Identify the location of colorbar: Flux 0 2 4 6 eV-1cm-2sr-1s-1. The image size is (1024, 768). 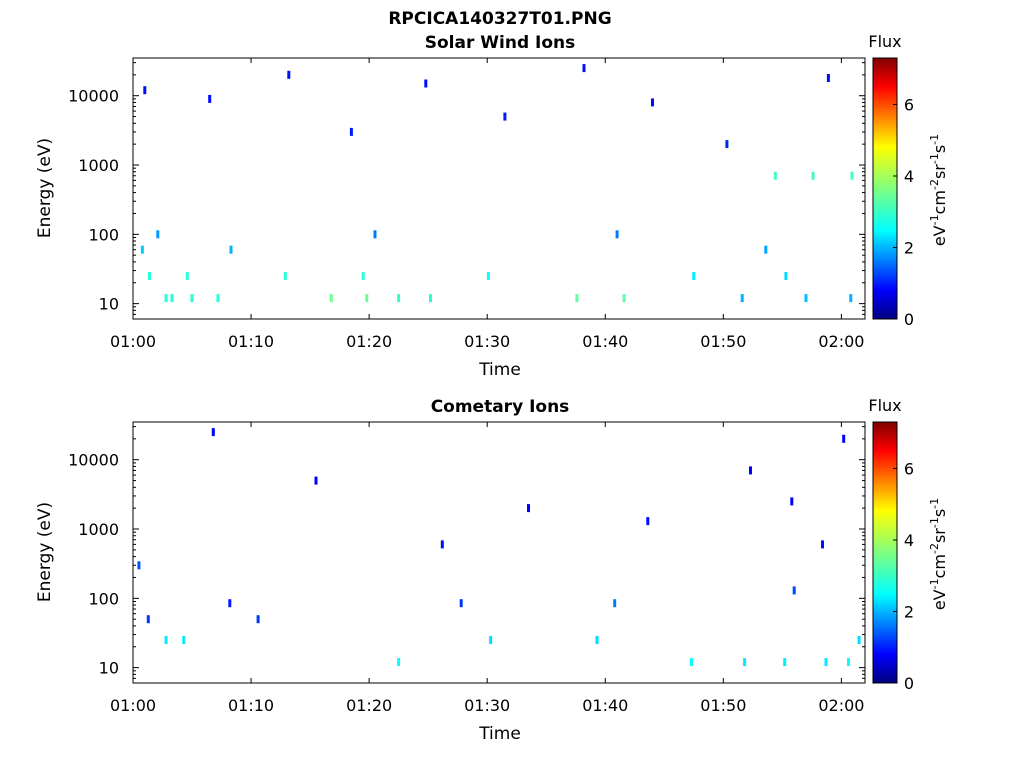
(908, 180).